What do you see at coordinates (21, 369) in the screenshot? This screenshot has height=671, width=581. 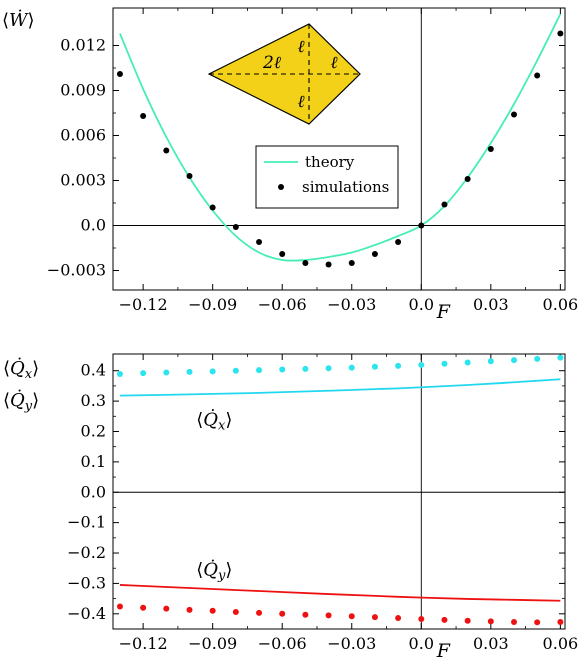 I see `y-axis-label-qx: ⟨Q̇x⟩` at bounding box center [21, 369].